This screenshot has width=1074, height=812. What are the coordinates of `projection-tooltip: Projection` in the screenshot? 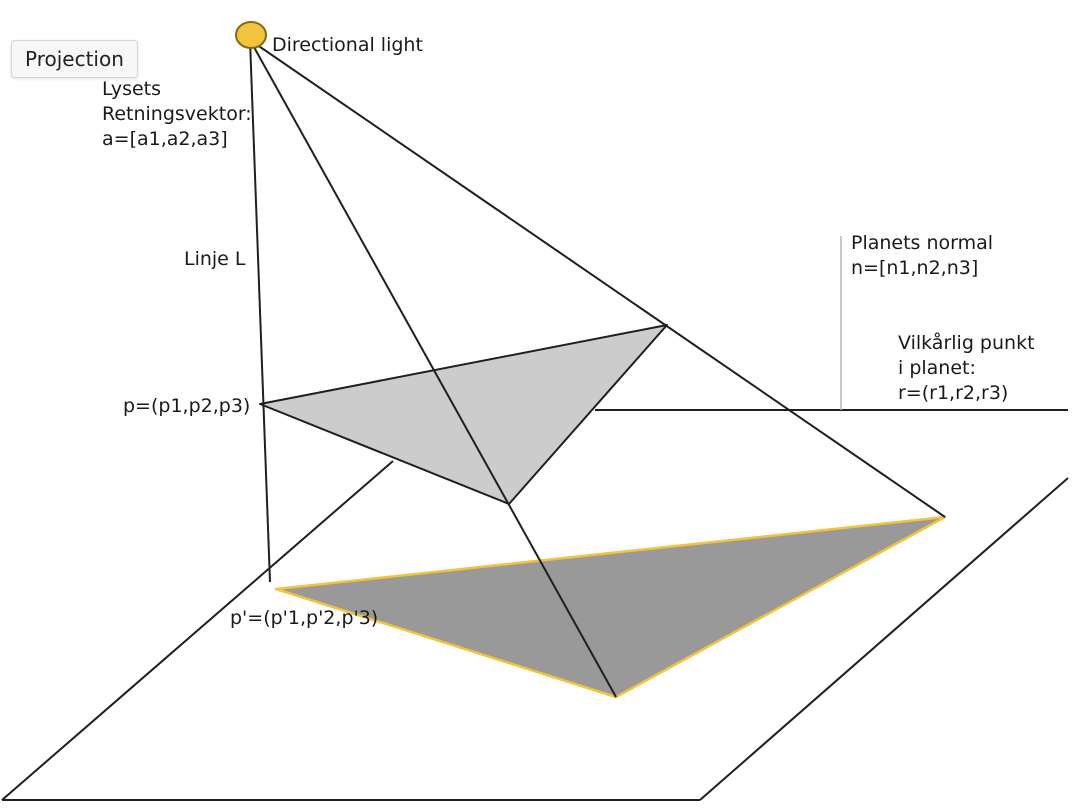 It's located at (74, 59).